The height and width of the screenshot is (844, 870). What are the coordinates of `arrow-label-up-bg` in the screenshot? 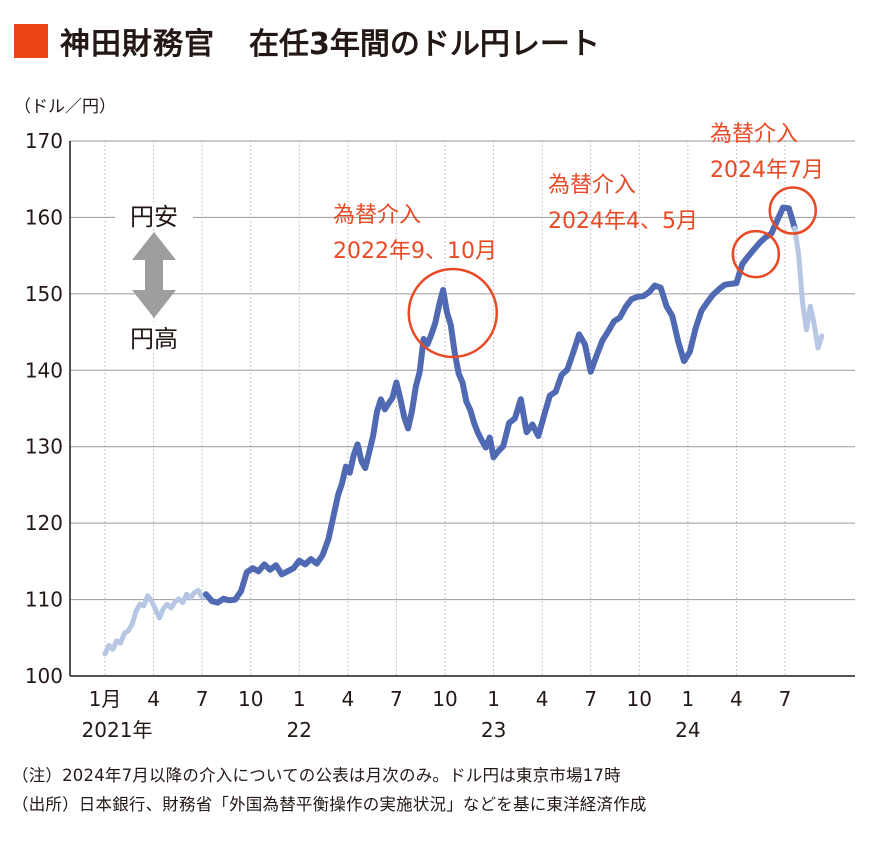 It's located at (154, 216).